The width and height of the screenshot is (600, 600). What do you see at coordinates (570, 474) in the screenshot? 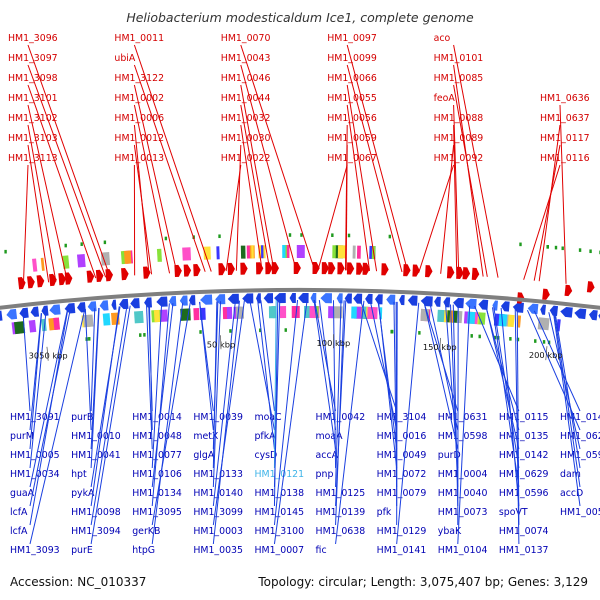
I see `gene-label: dam` at bounding box center [570, 474].